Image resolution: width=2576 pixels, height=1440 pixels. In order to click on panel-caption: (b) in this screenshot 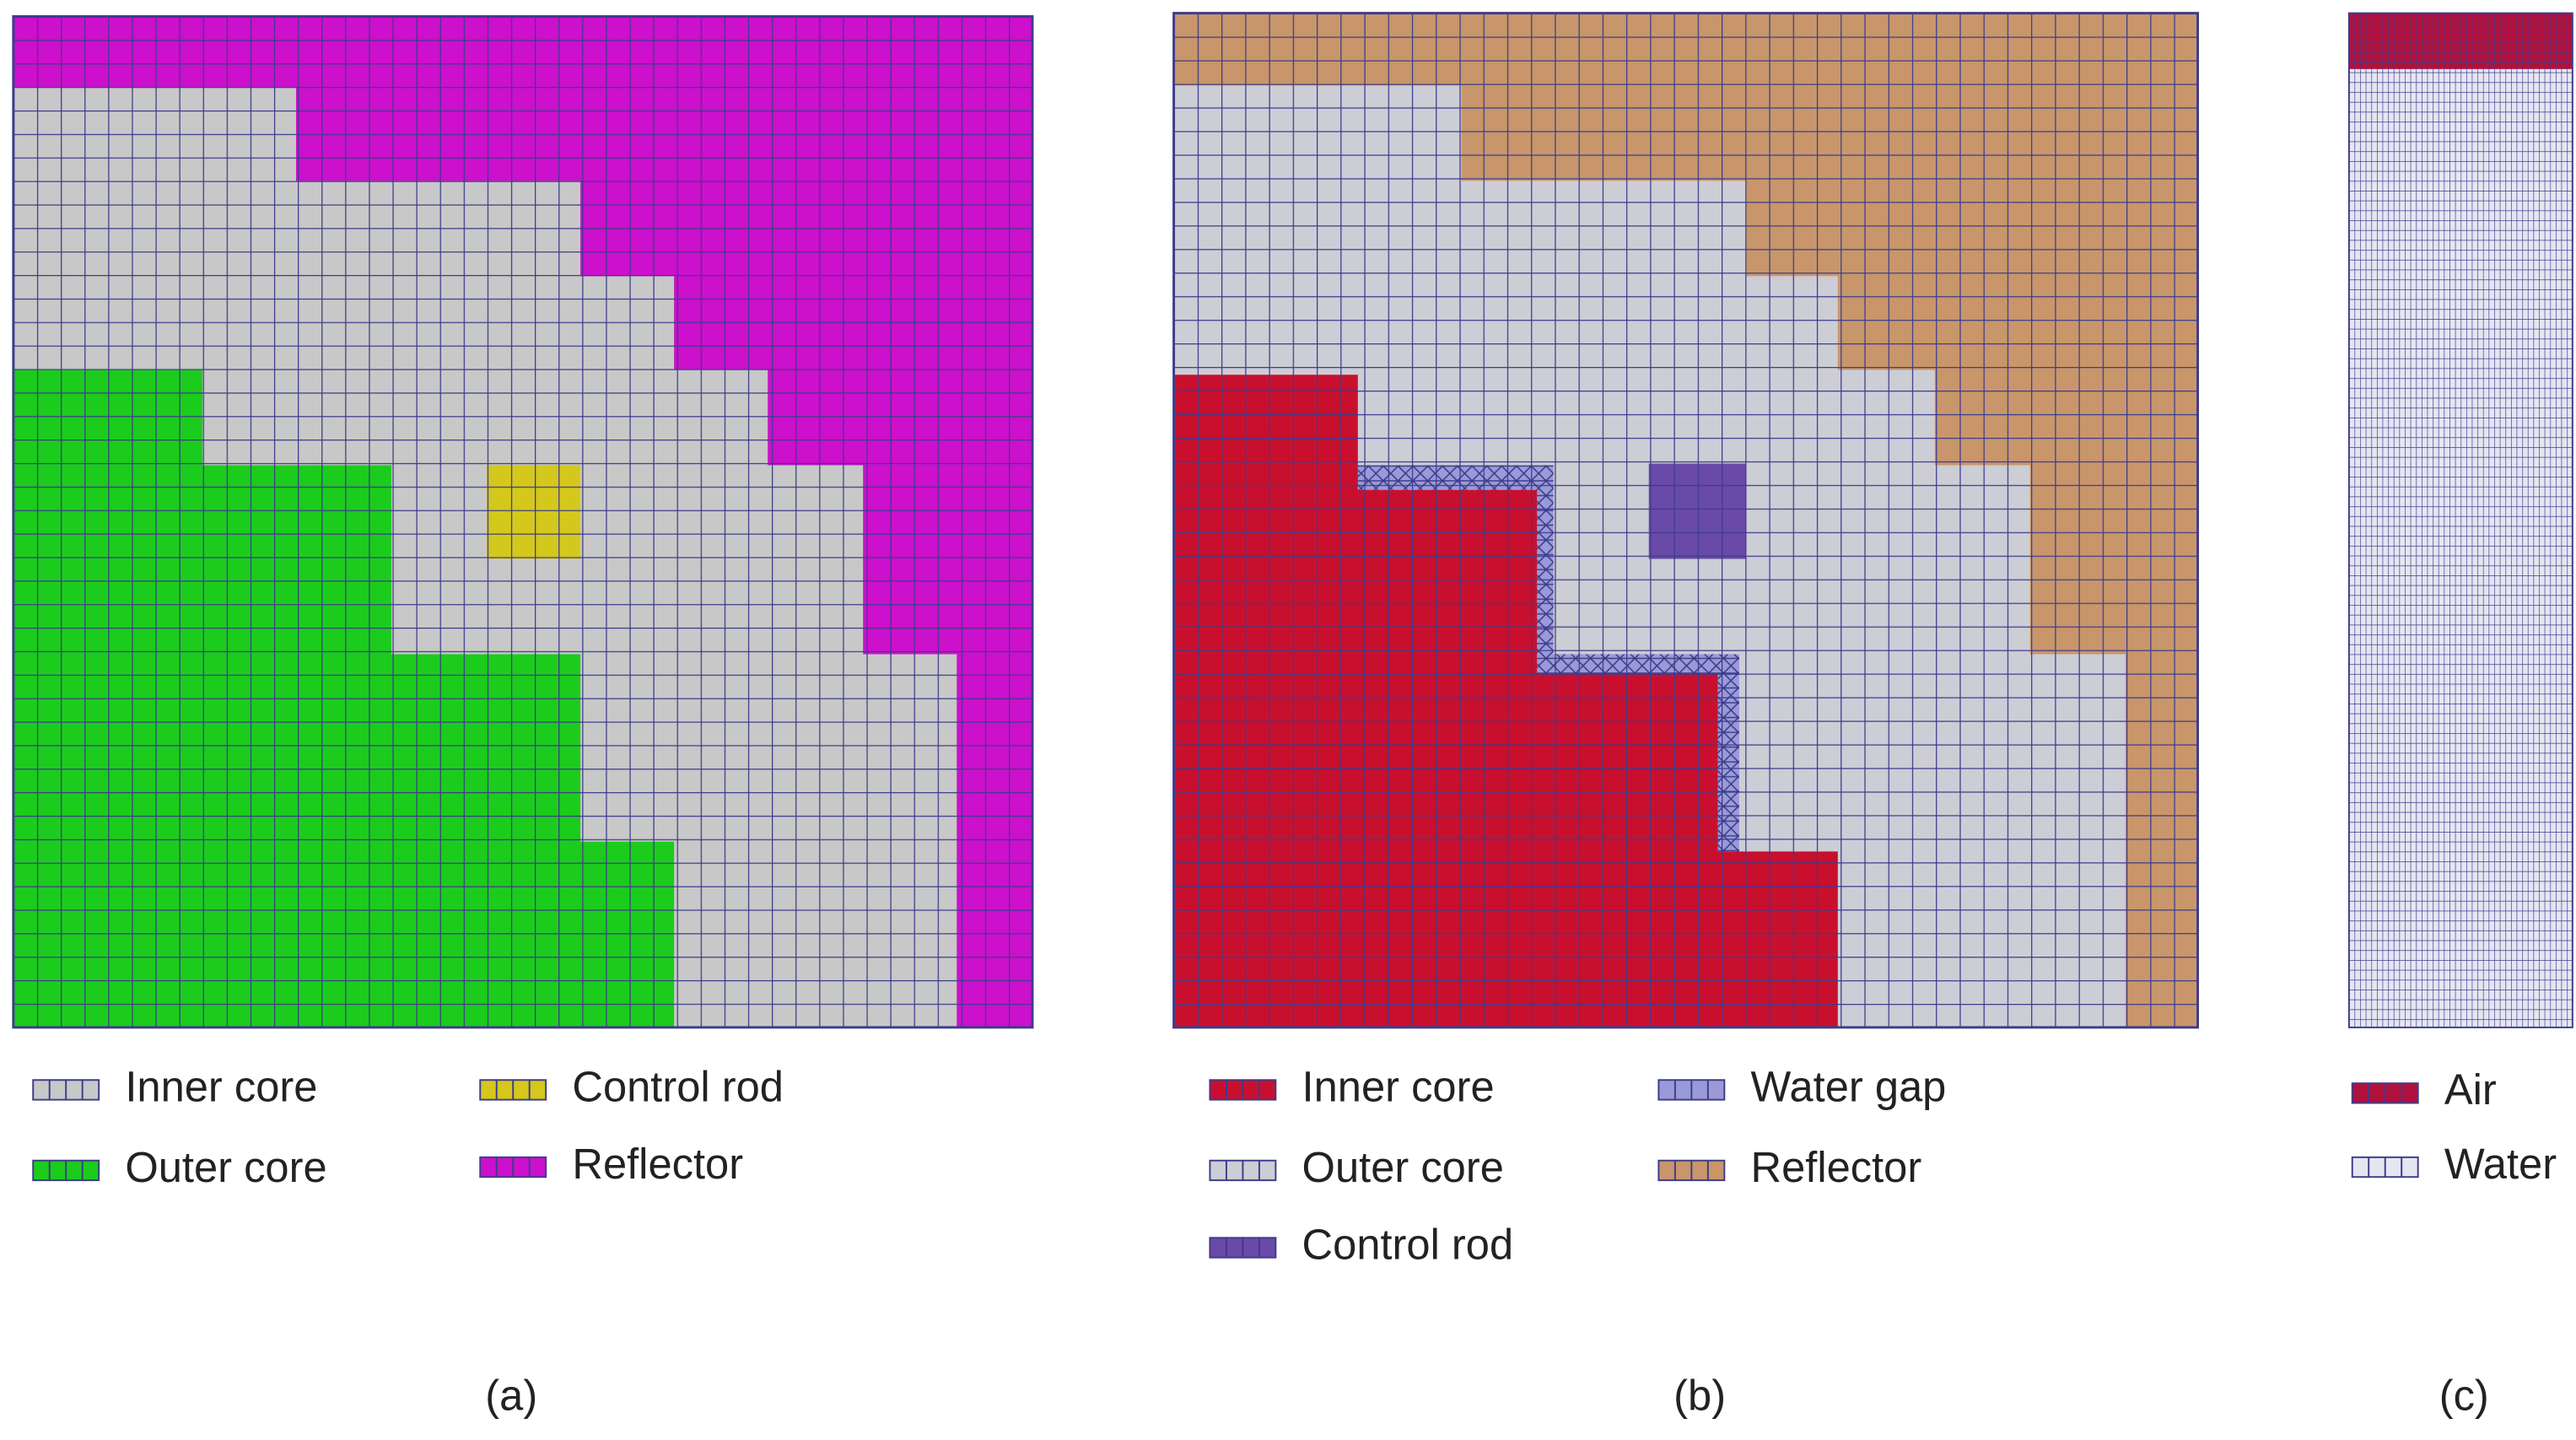, I will do `click(1699, 1396)`.